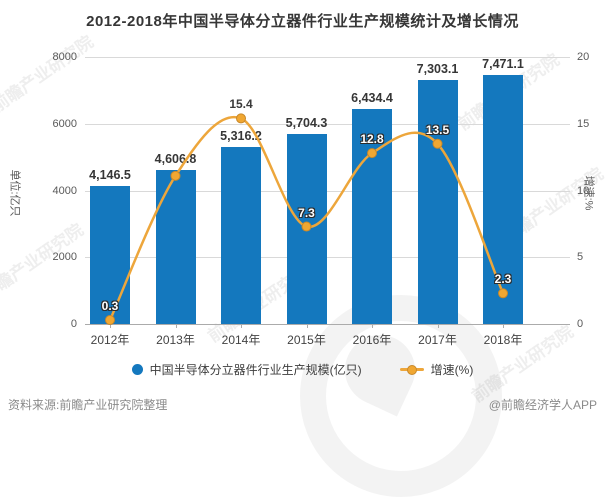 The width and height of the screenshot is (605, 497). I want to click on growth-value-label: 7.3, so click(306, 212).